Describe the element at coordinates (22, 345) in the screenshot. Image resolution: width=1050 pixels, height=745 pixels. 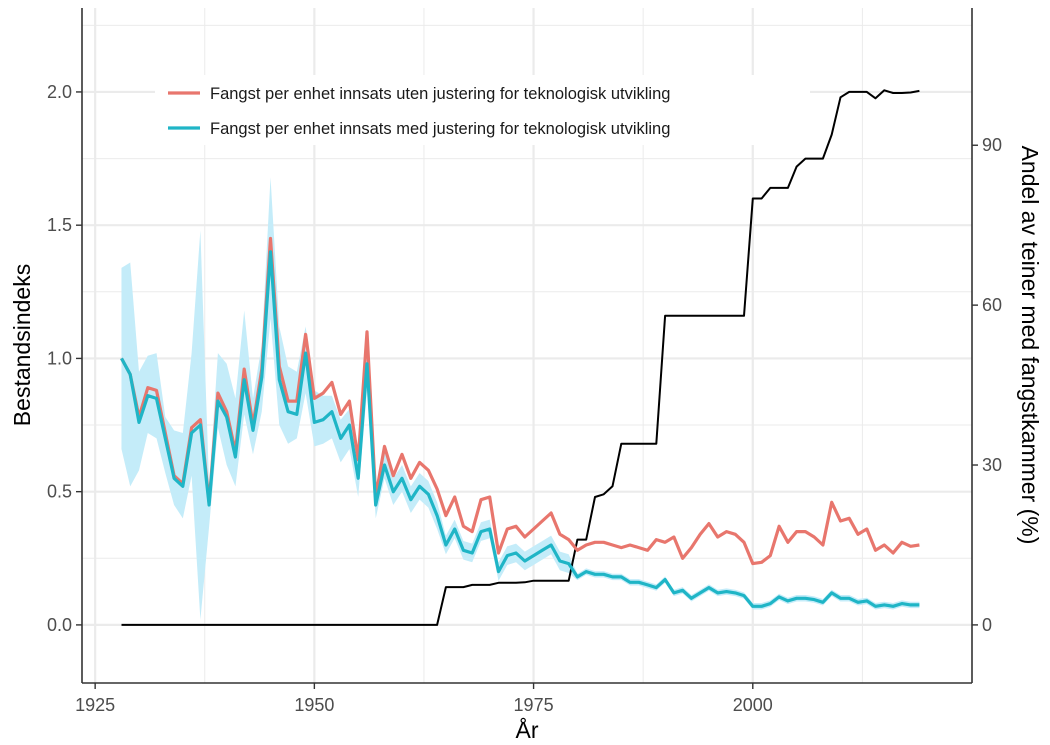
I see `y-axis-title: Bestandsindeks` at that location.